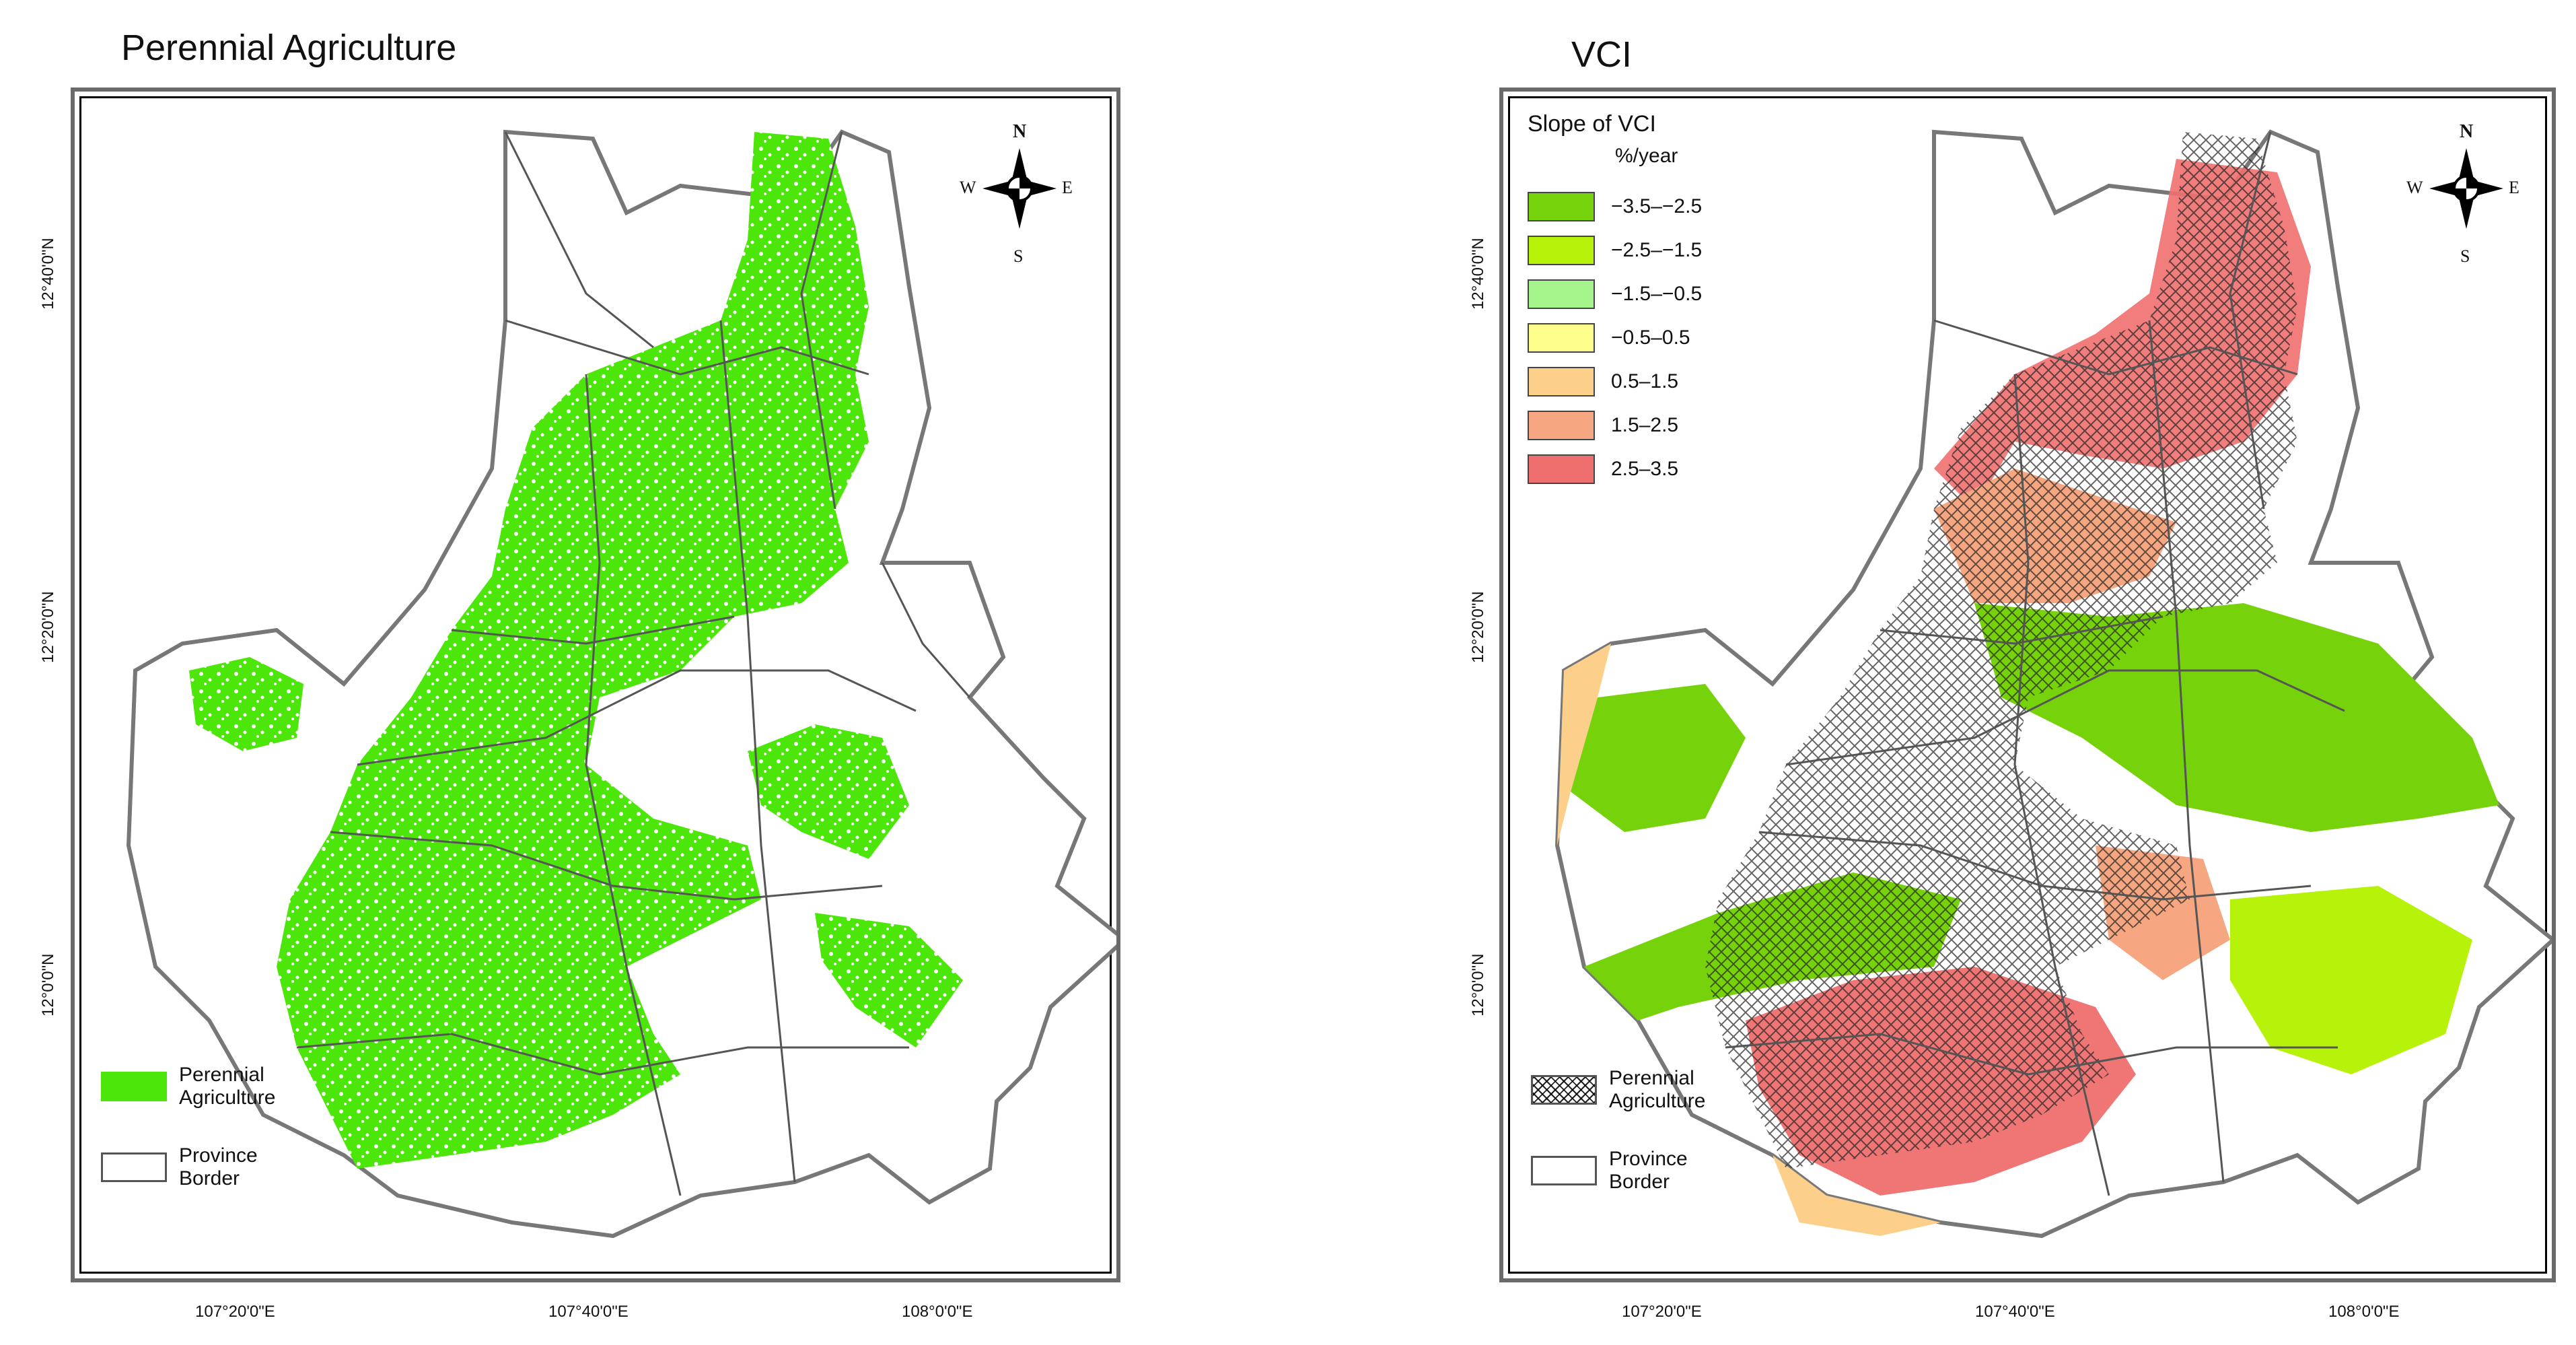 This screenshot has width=2576, height=1345. What do you see at coordinates (1648, 1159) in the screenshot?
I see `right-legend-province-line1: Province` at bounding box center [1648, 1159].